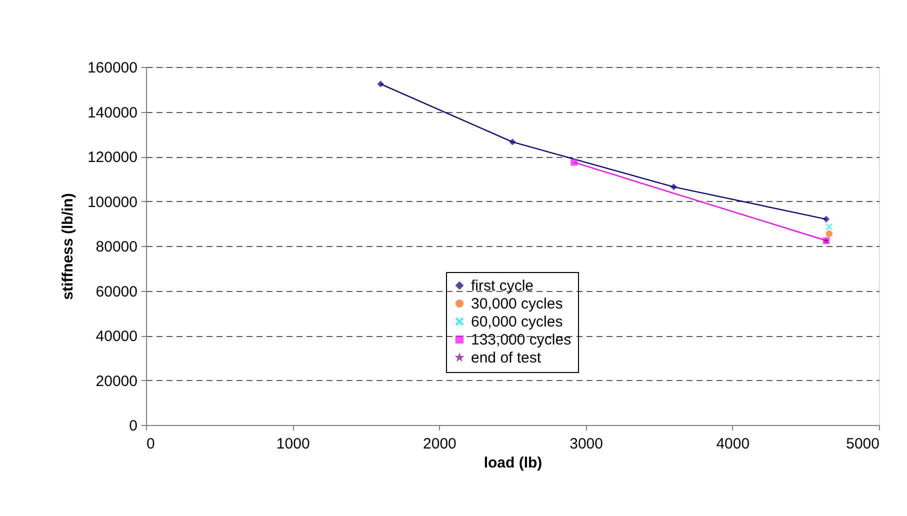  I want to click on y-axis-title: stiffness (lb/in), so click(67, 246).